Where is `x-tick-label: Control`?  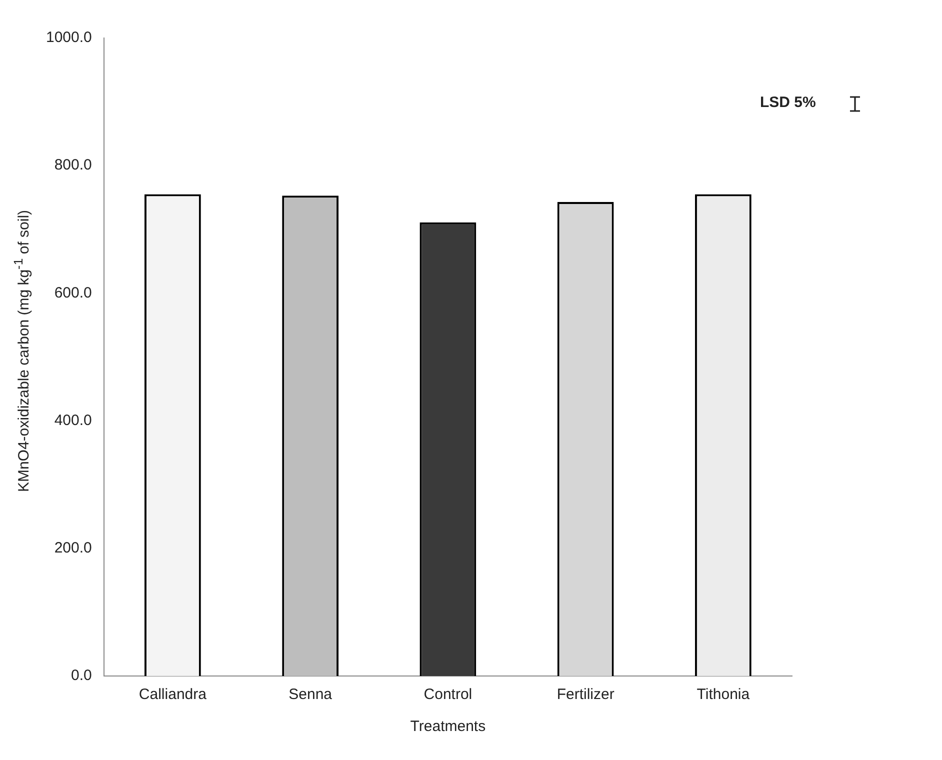 x-tick-label: Control is located at coordinates (448, 695).